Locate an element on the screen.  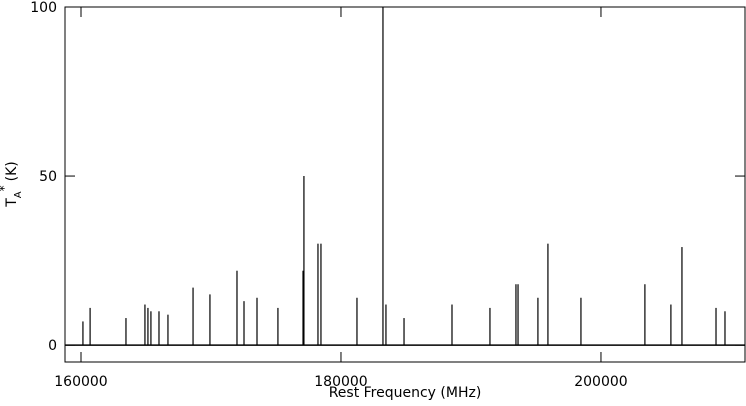
y-tick-label: 50 is located at coordinates (48, 177).